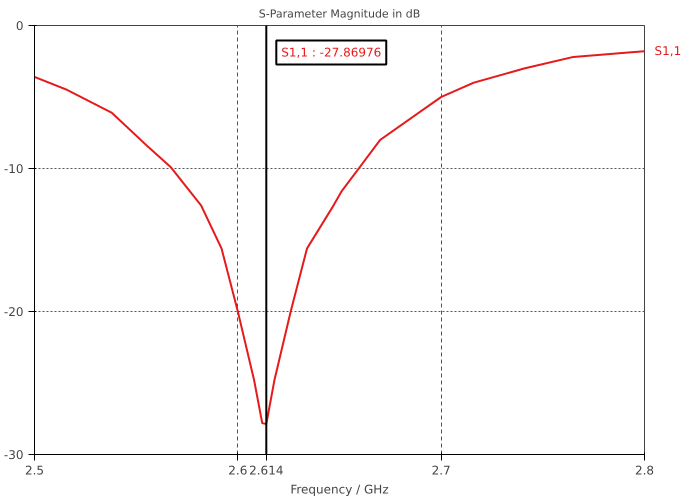 The image size is (692, 499). What do you see at coordinates (339, 14) in the screenshot?
I see `chart-title: S-Parameter Magnitude in dB` at bounding box center [339, 14].